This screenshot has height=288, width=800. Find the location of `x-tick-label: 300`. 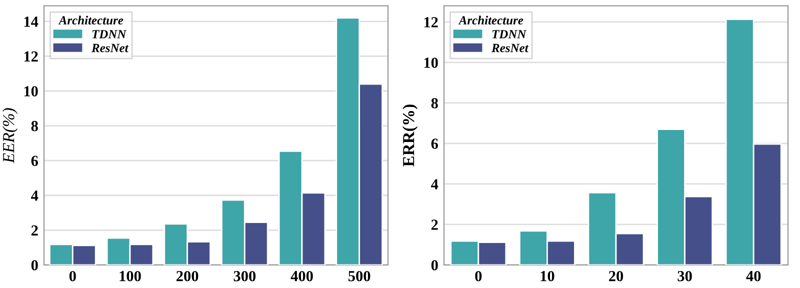

x-tick-label: 300 is located at coordinates (245, 276).